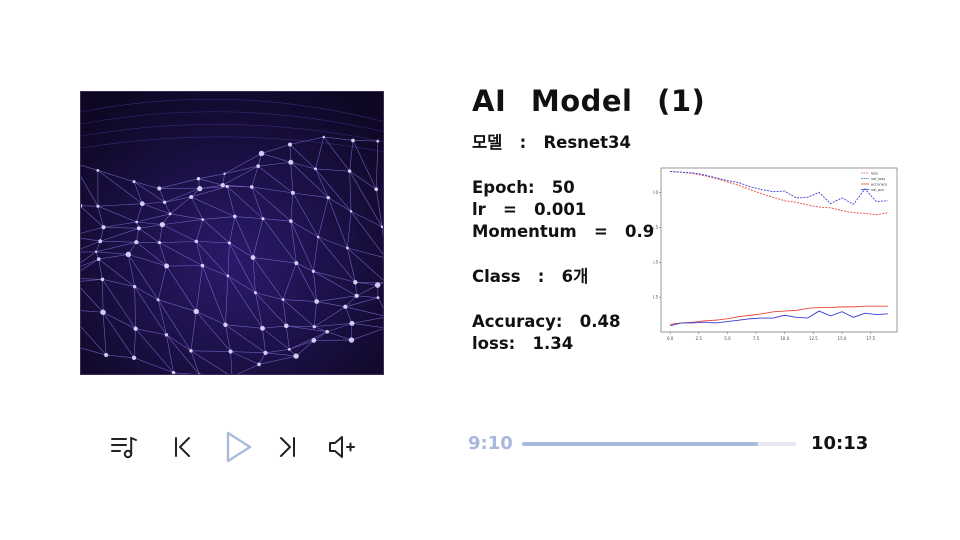 The image size is (960, 540). I want to click on model-line: 모델 : Resnet34, so click(551, 143).